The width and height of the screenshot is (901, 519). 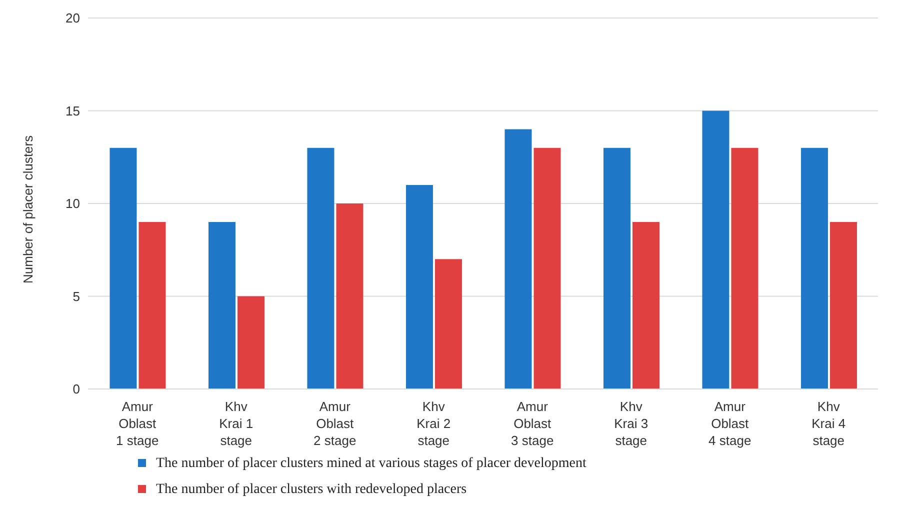 I want to click on x-tick-label: Khv Krai 3 stage, so click(x=631, y=423).